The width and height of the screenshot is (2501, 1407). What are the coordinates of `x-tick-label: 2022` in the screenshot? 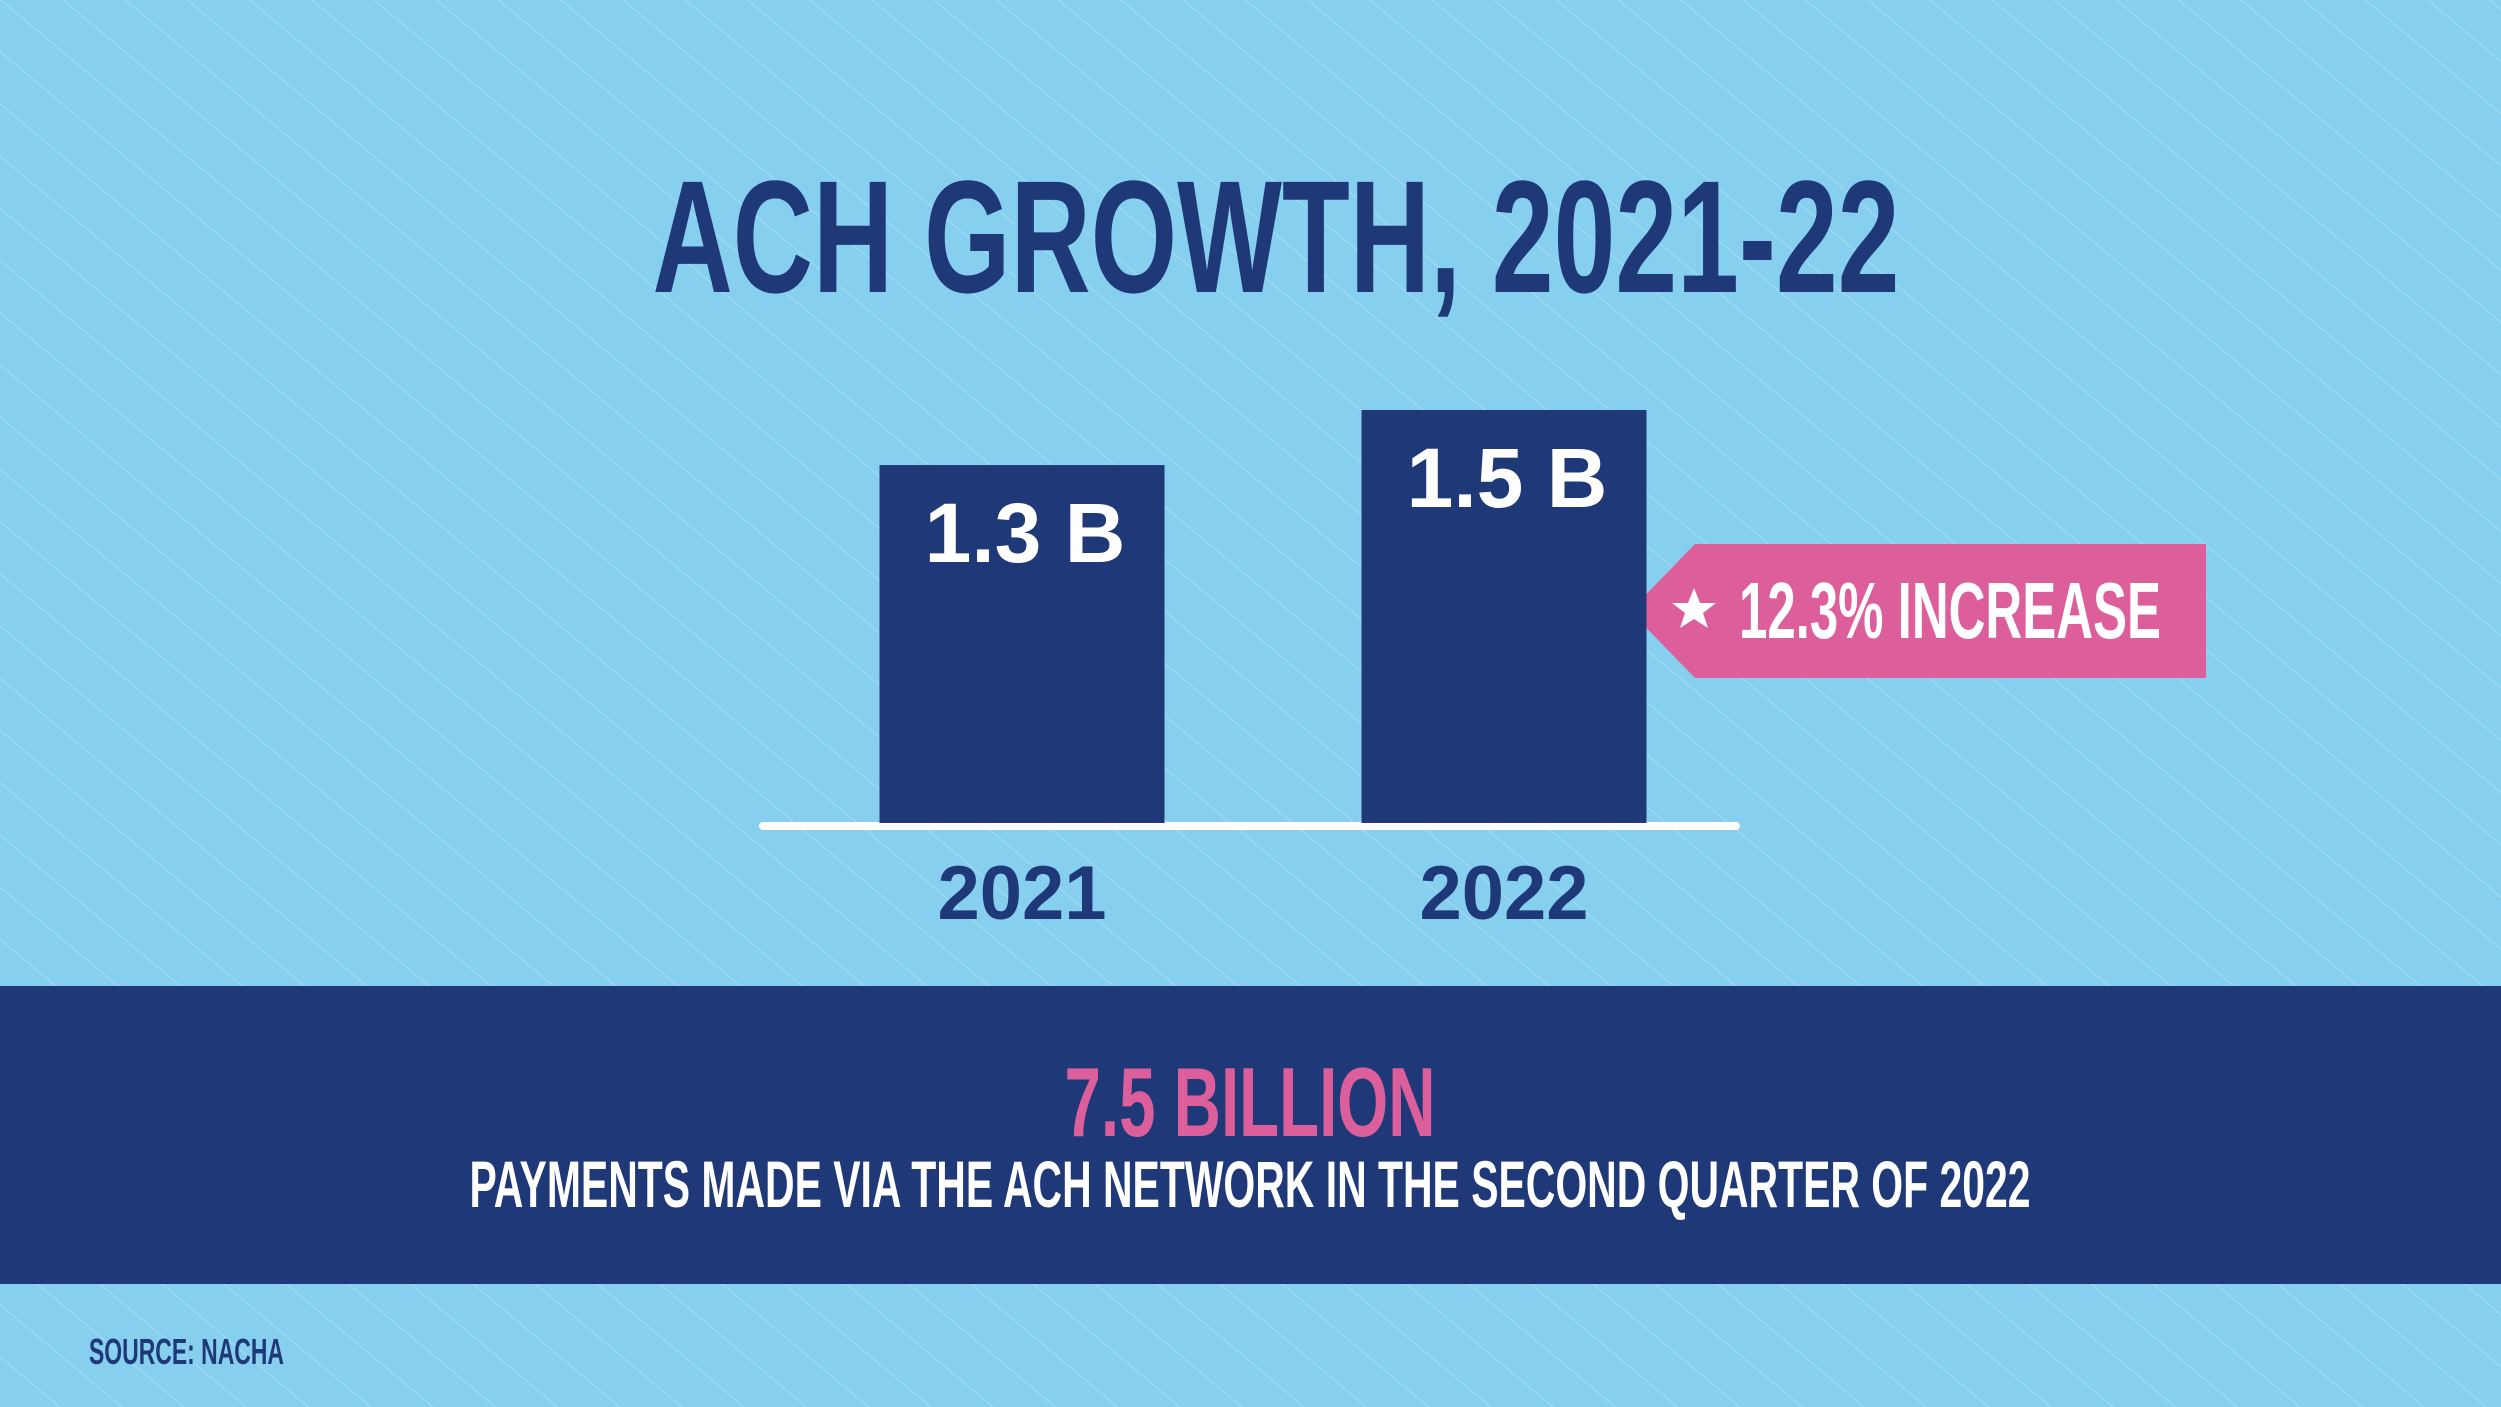 It's located at (1503, 893).